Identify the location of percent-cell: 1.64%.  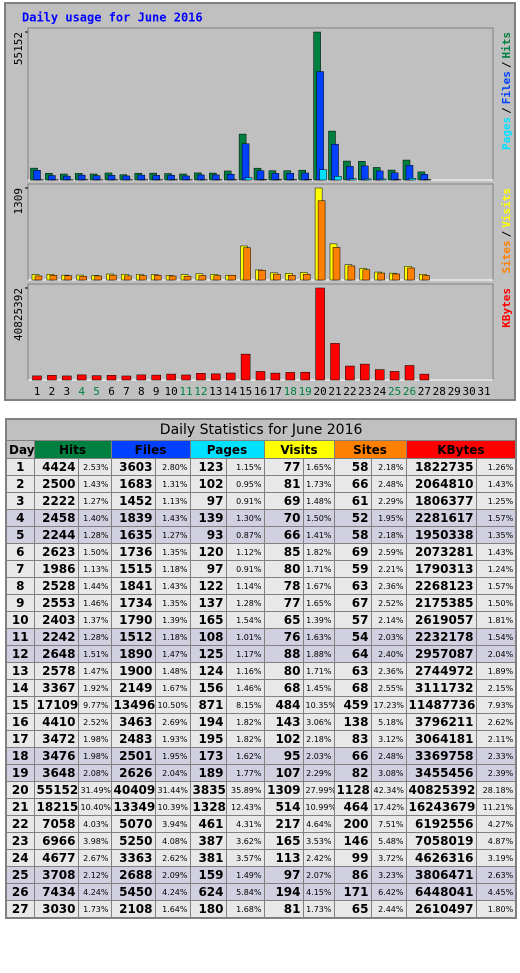
(172, 909).